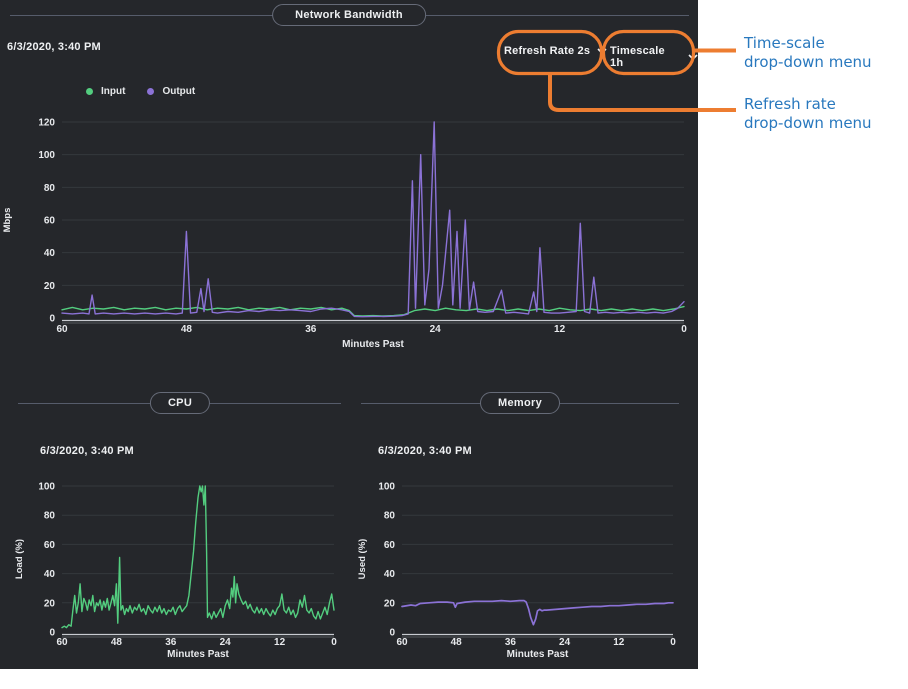  I want to click on cpu-y-tick-label: 20, so click(50, 603).